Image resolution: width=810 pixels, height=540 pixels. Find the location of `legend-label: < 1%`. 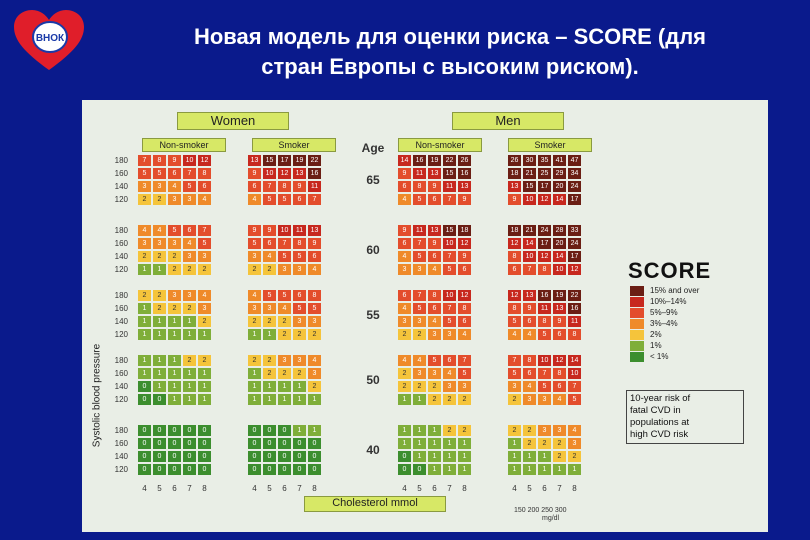

legend-label: < 1% is located at coordinates (659, 356).